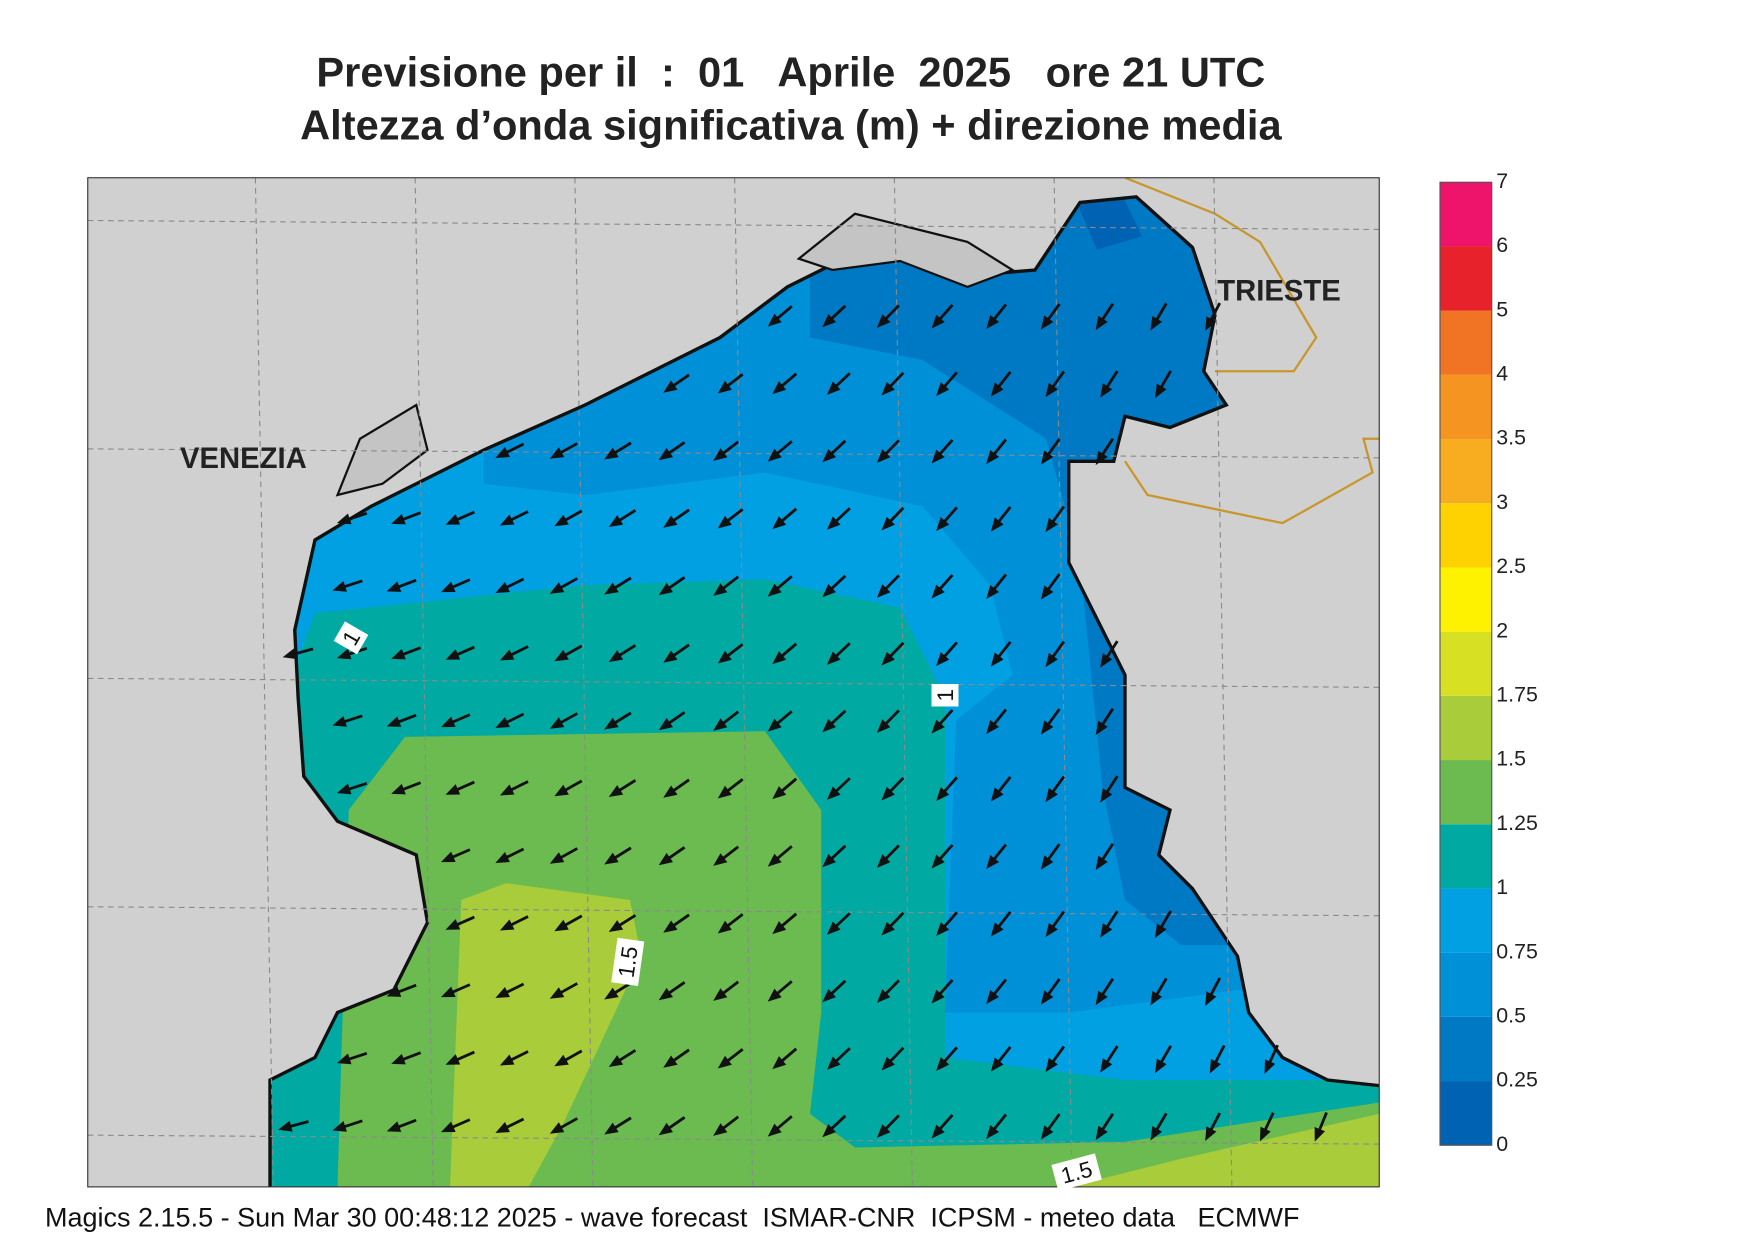 The height and width of the screenshot is (1242, 1755). Describe the element at coordinates (1502, 502) in the screenshot. I see `colorbar-label: 3` at that location.